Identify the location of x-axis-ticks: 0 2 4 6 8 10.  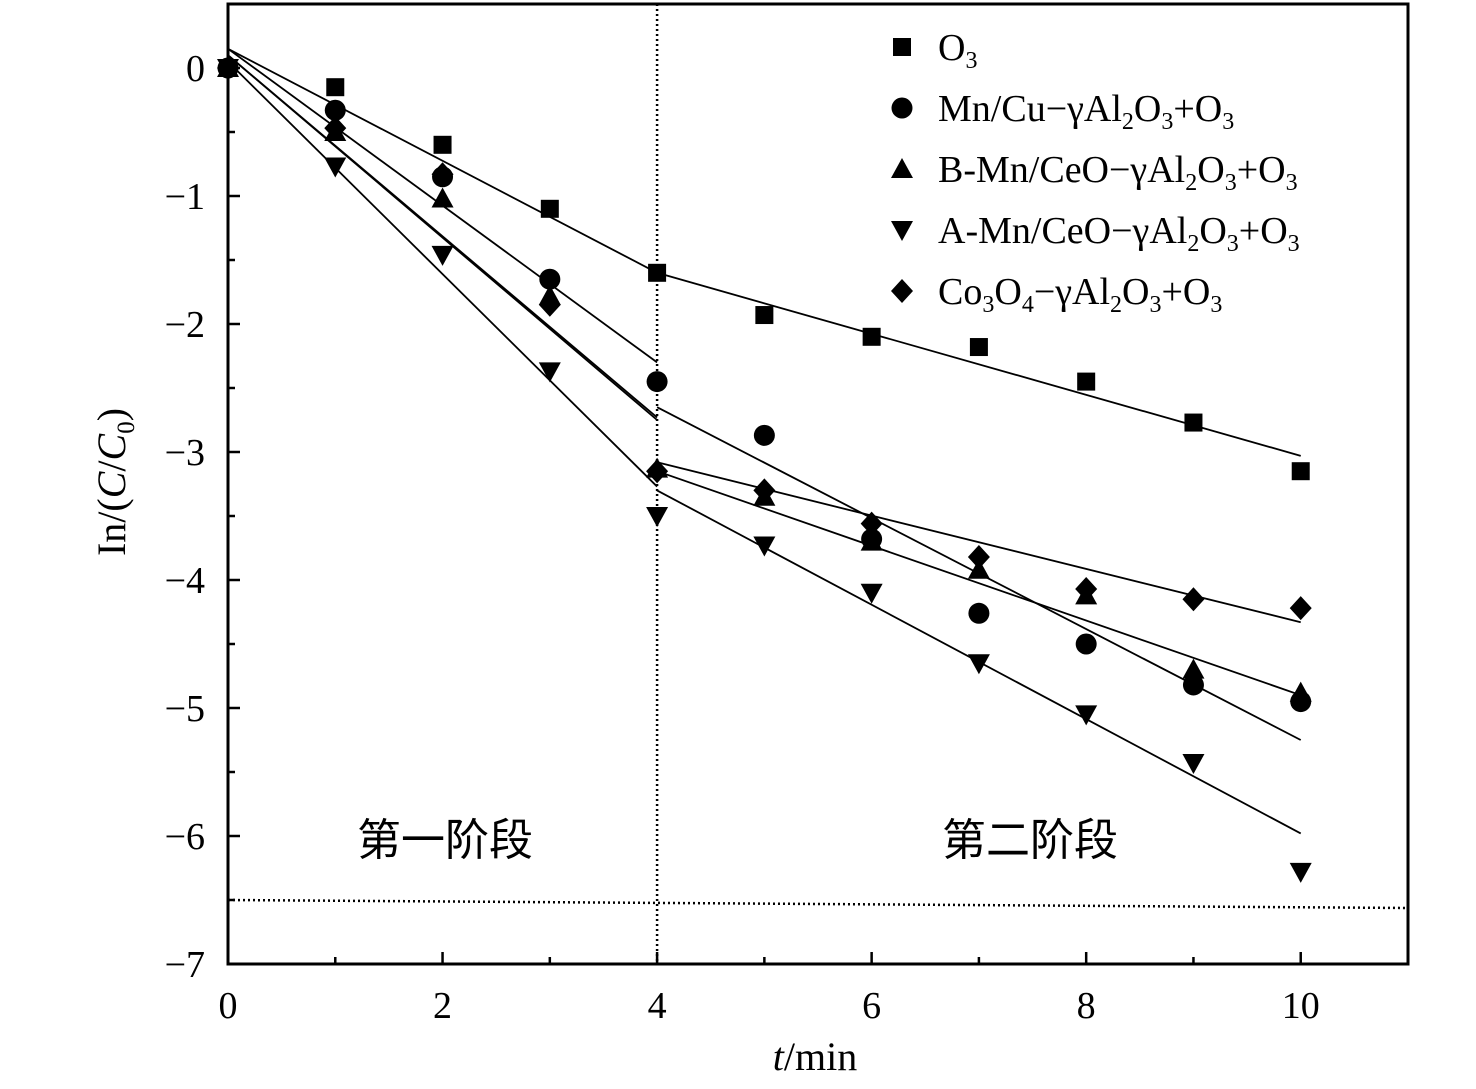
(814, 989).